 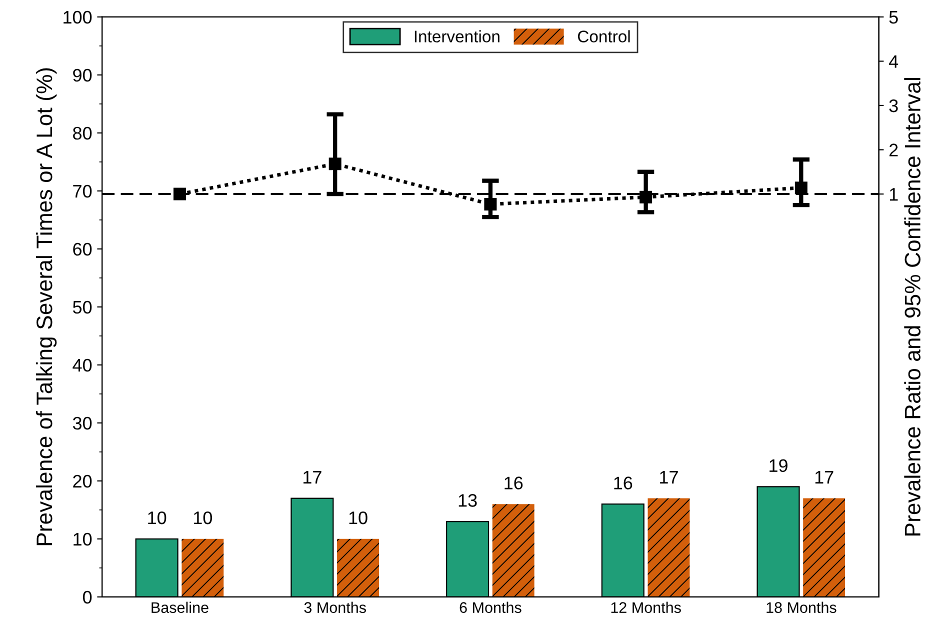 What do you see at coordinates (82, 307) in the screenshot?
I see `y-tick-label: 50` at bounding box center [82, 307].